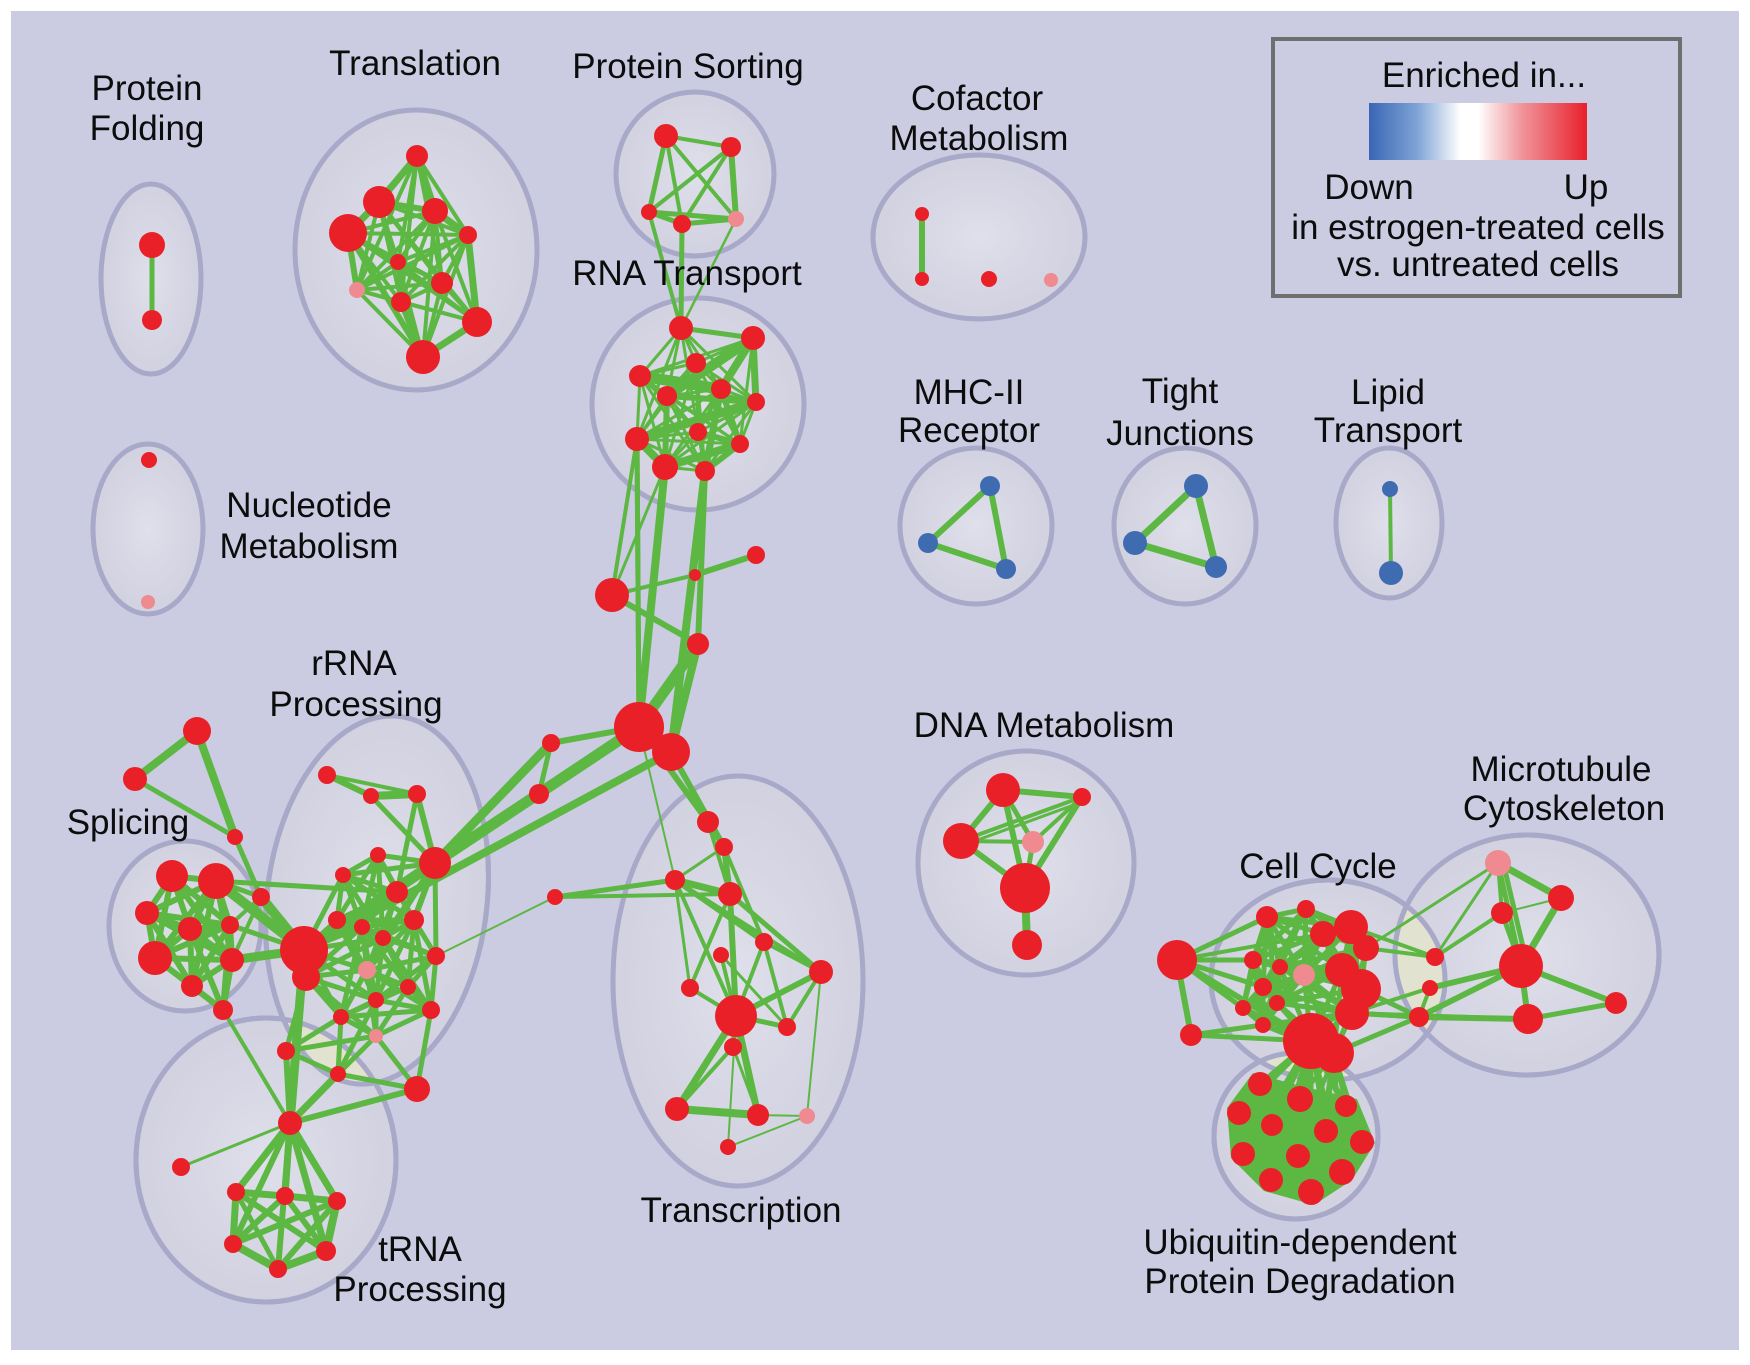  I want to click on svg-text: rRNA, so click(354, 663).